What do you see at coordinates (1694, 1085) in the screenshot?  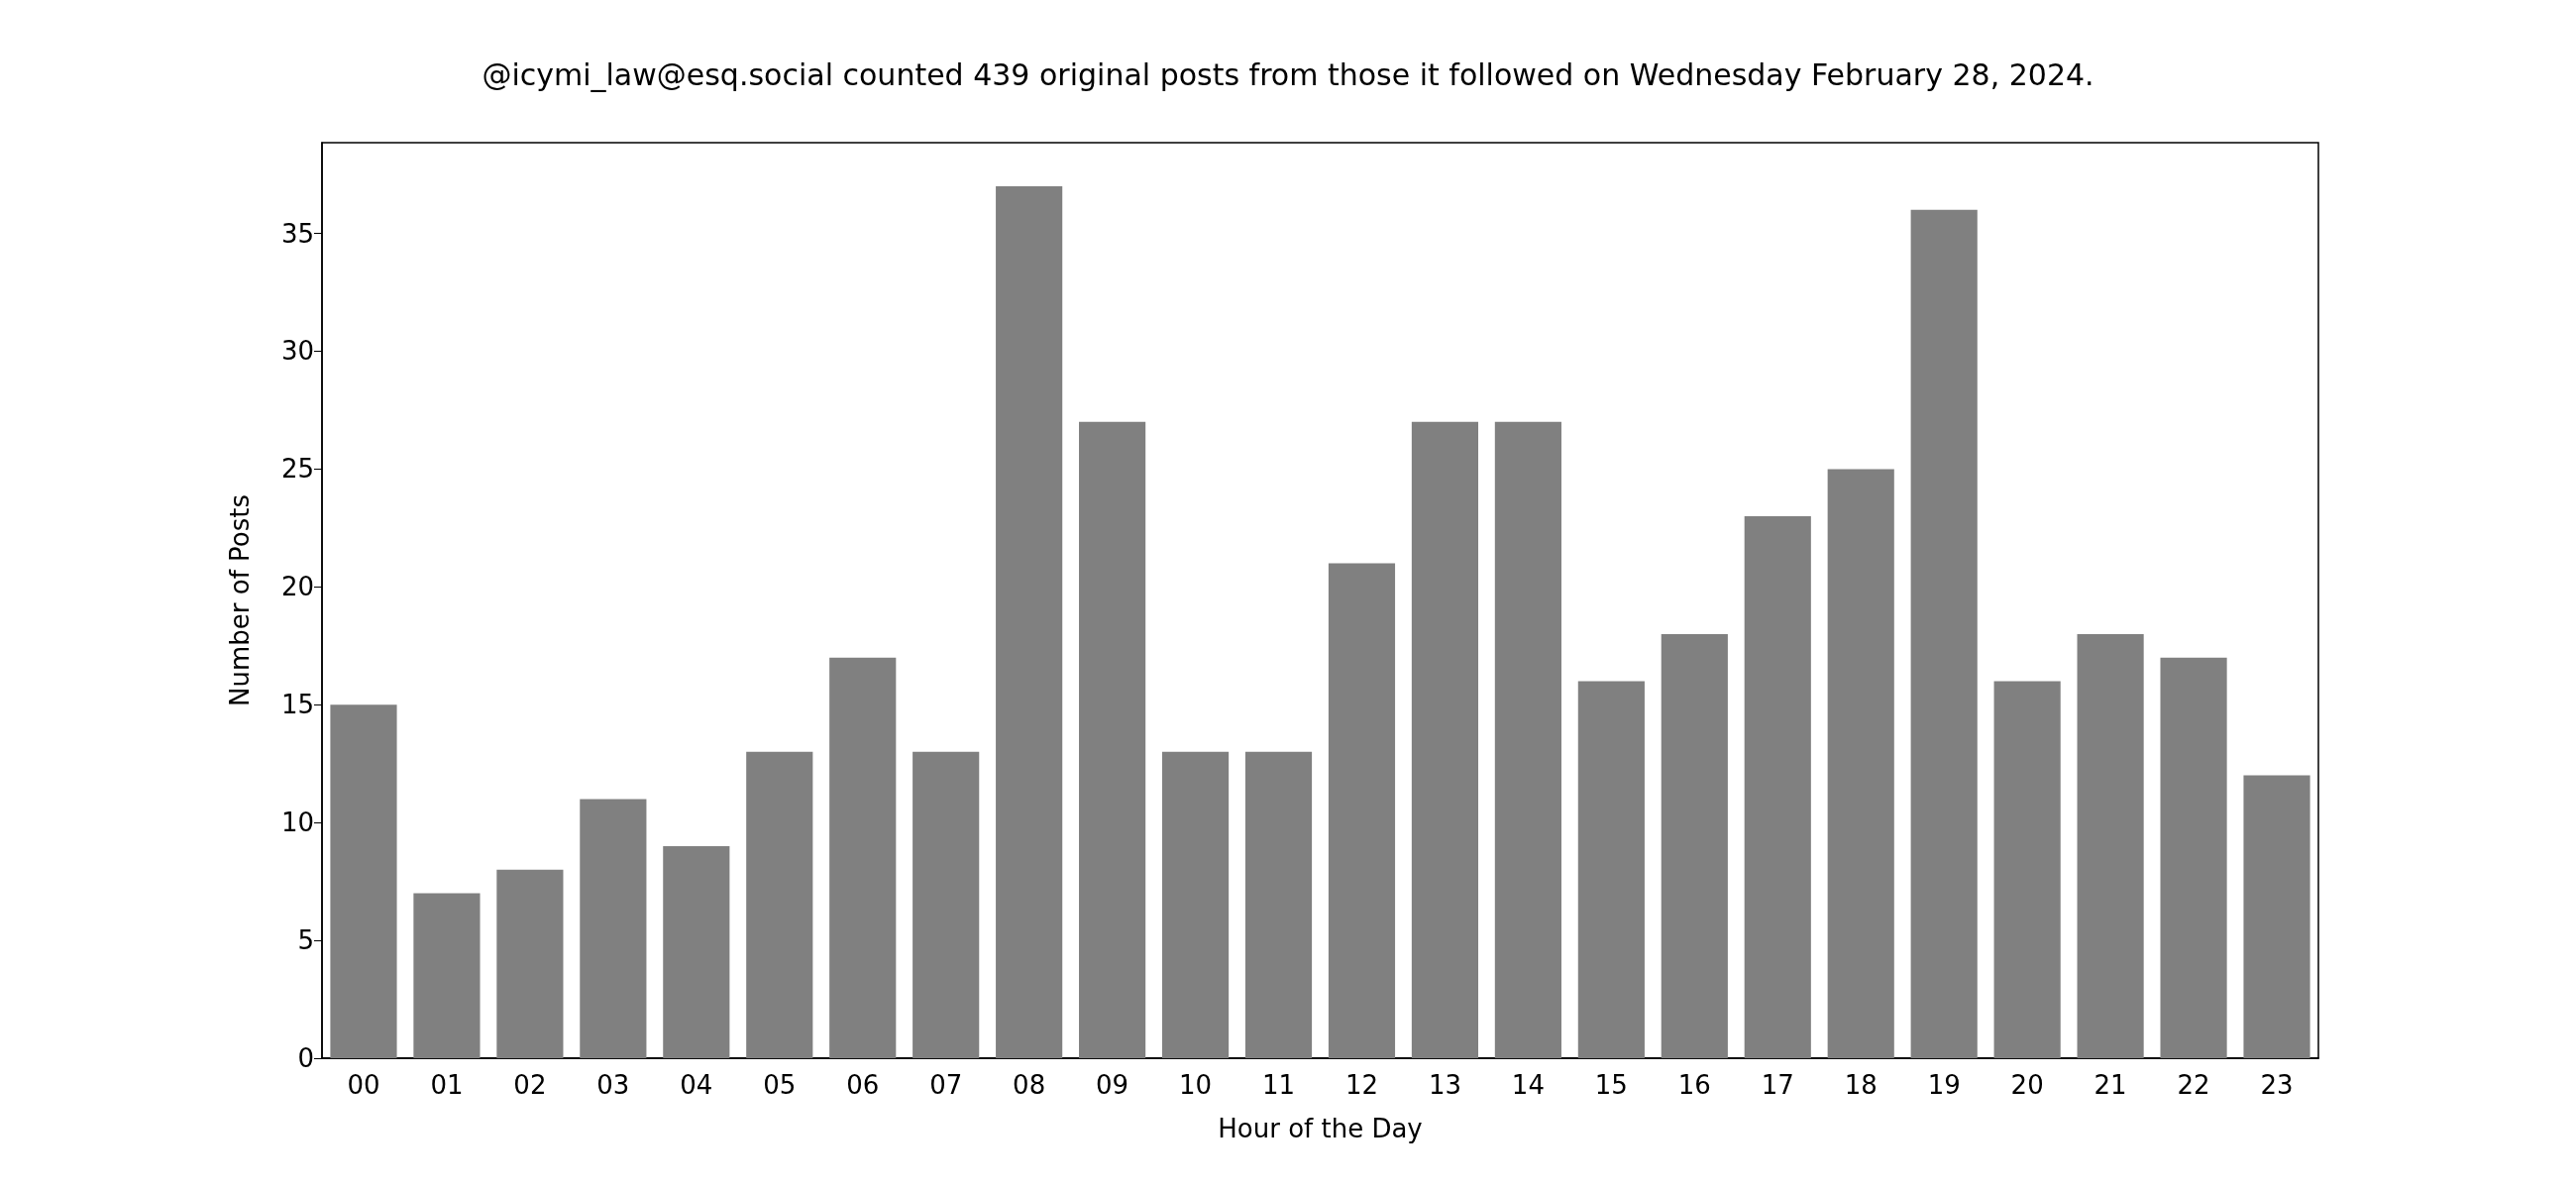 I see `x-tick-label: 16` at bounding box center [1694, 1085].